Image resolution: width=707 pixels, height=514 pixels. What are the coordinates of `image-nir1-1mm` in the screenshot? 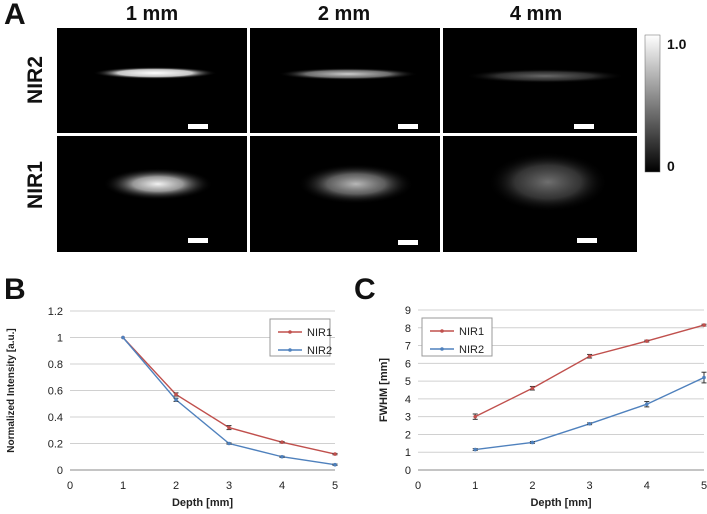 It's located at (152, 194).